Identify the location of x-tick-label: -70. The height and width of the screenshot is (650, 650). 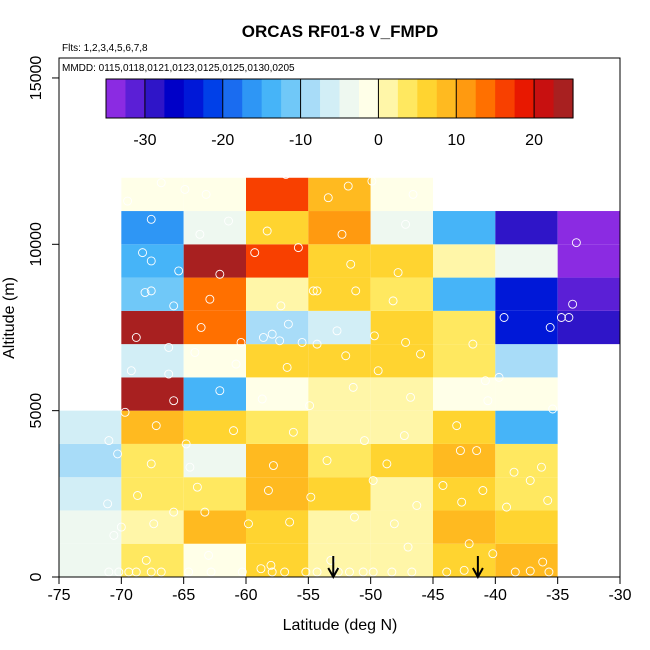
(121, 595).